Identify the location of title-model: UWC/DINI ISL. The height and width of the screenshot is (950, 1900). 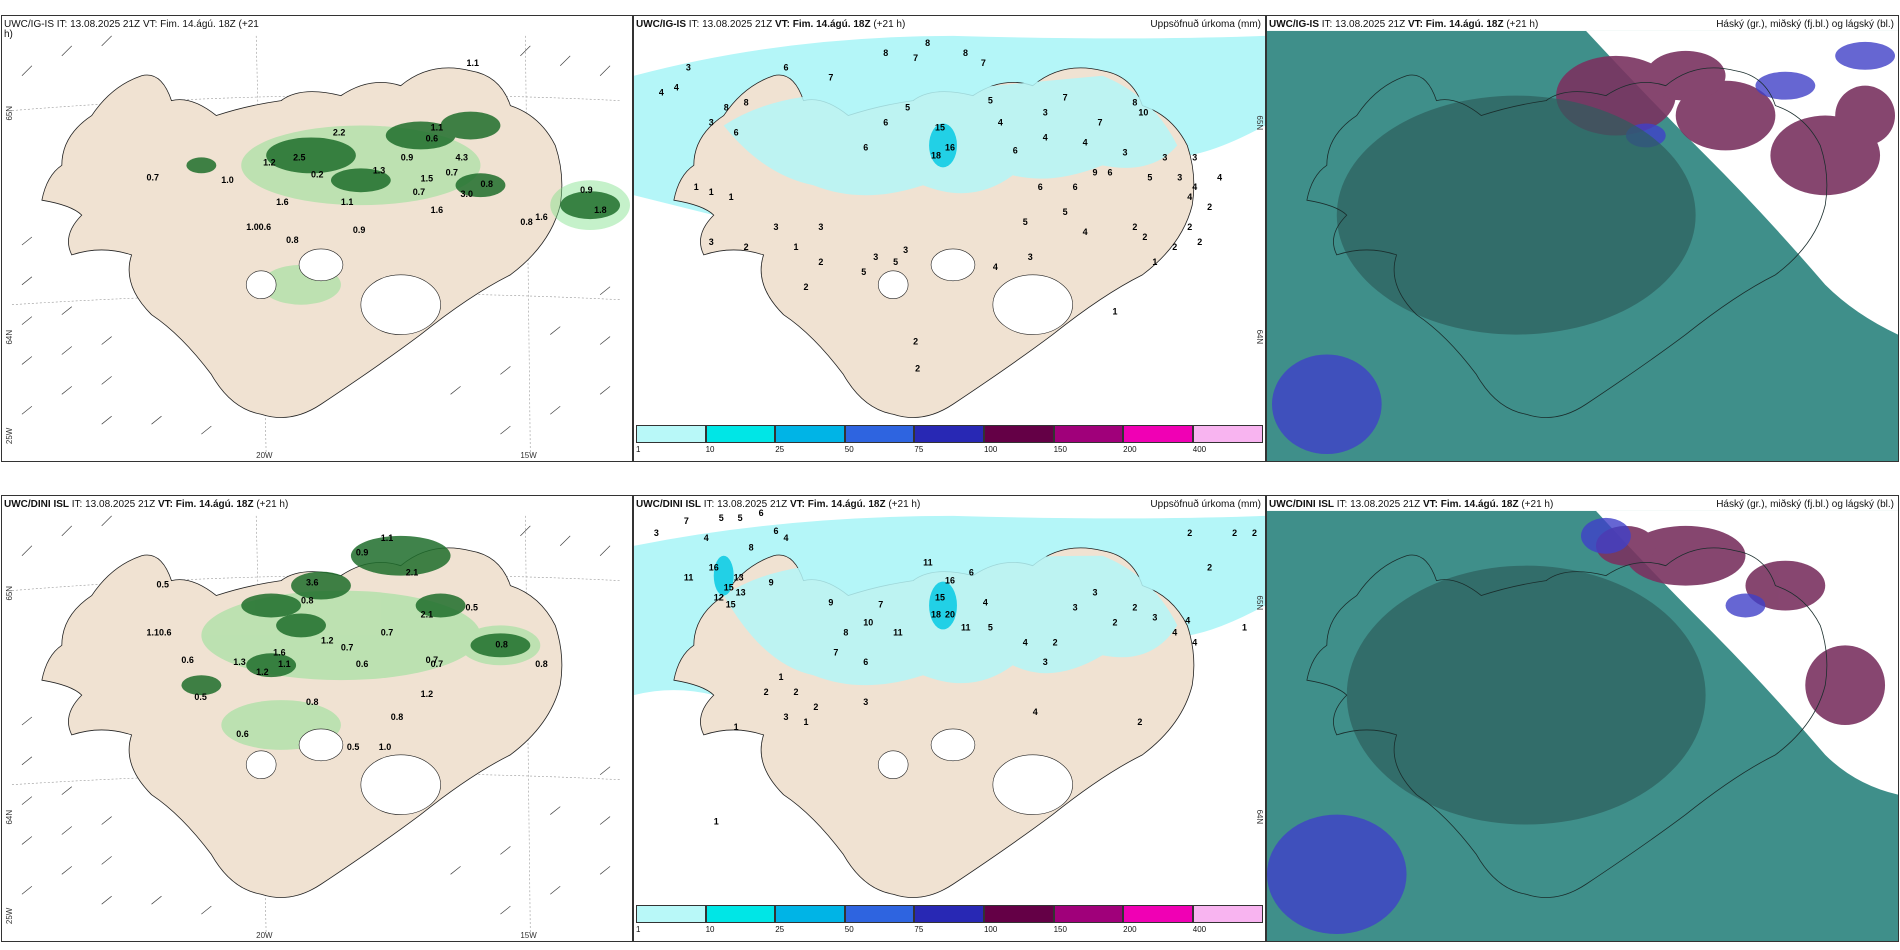
(668, 504).